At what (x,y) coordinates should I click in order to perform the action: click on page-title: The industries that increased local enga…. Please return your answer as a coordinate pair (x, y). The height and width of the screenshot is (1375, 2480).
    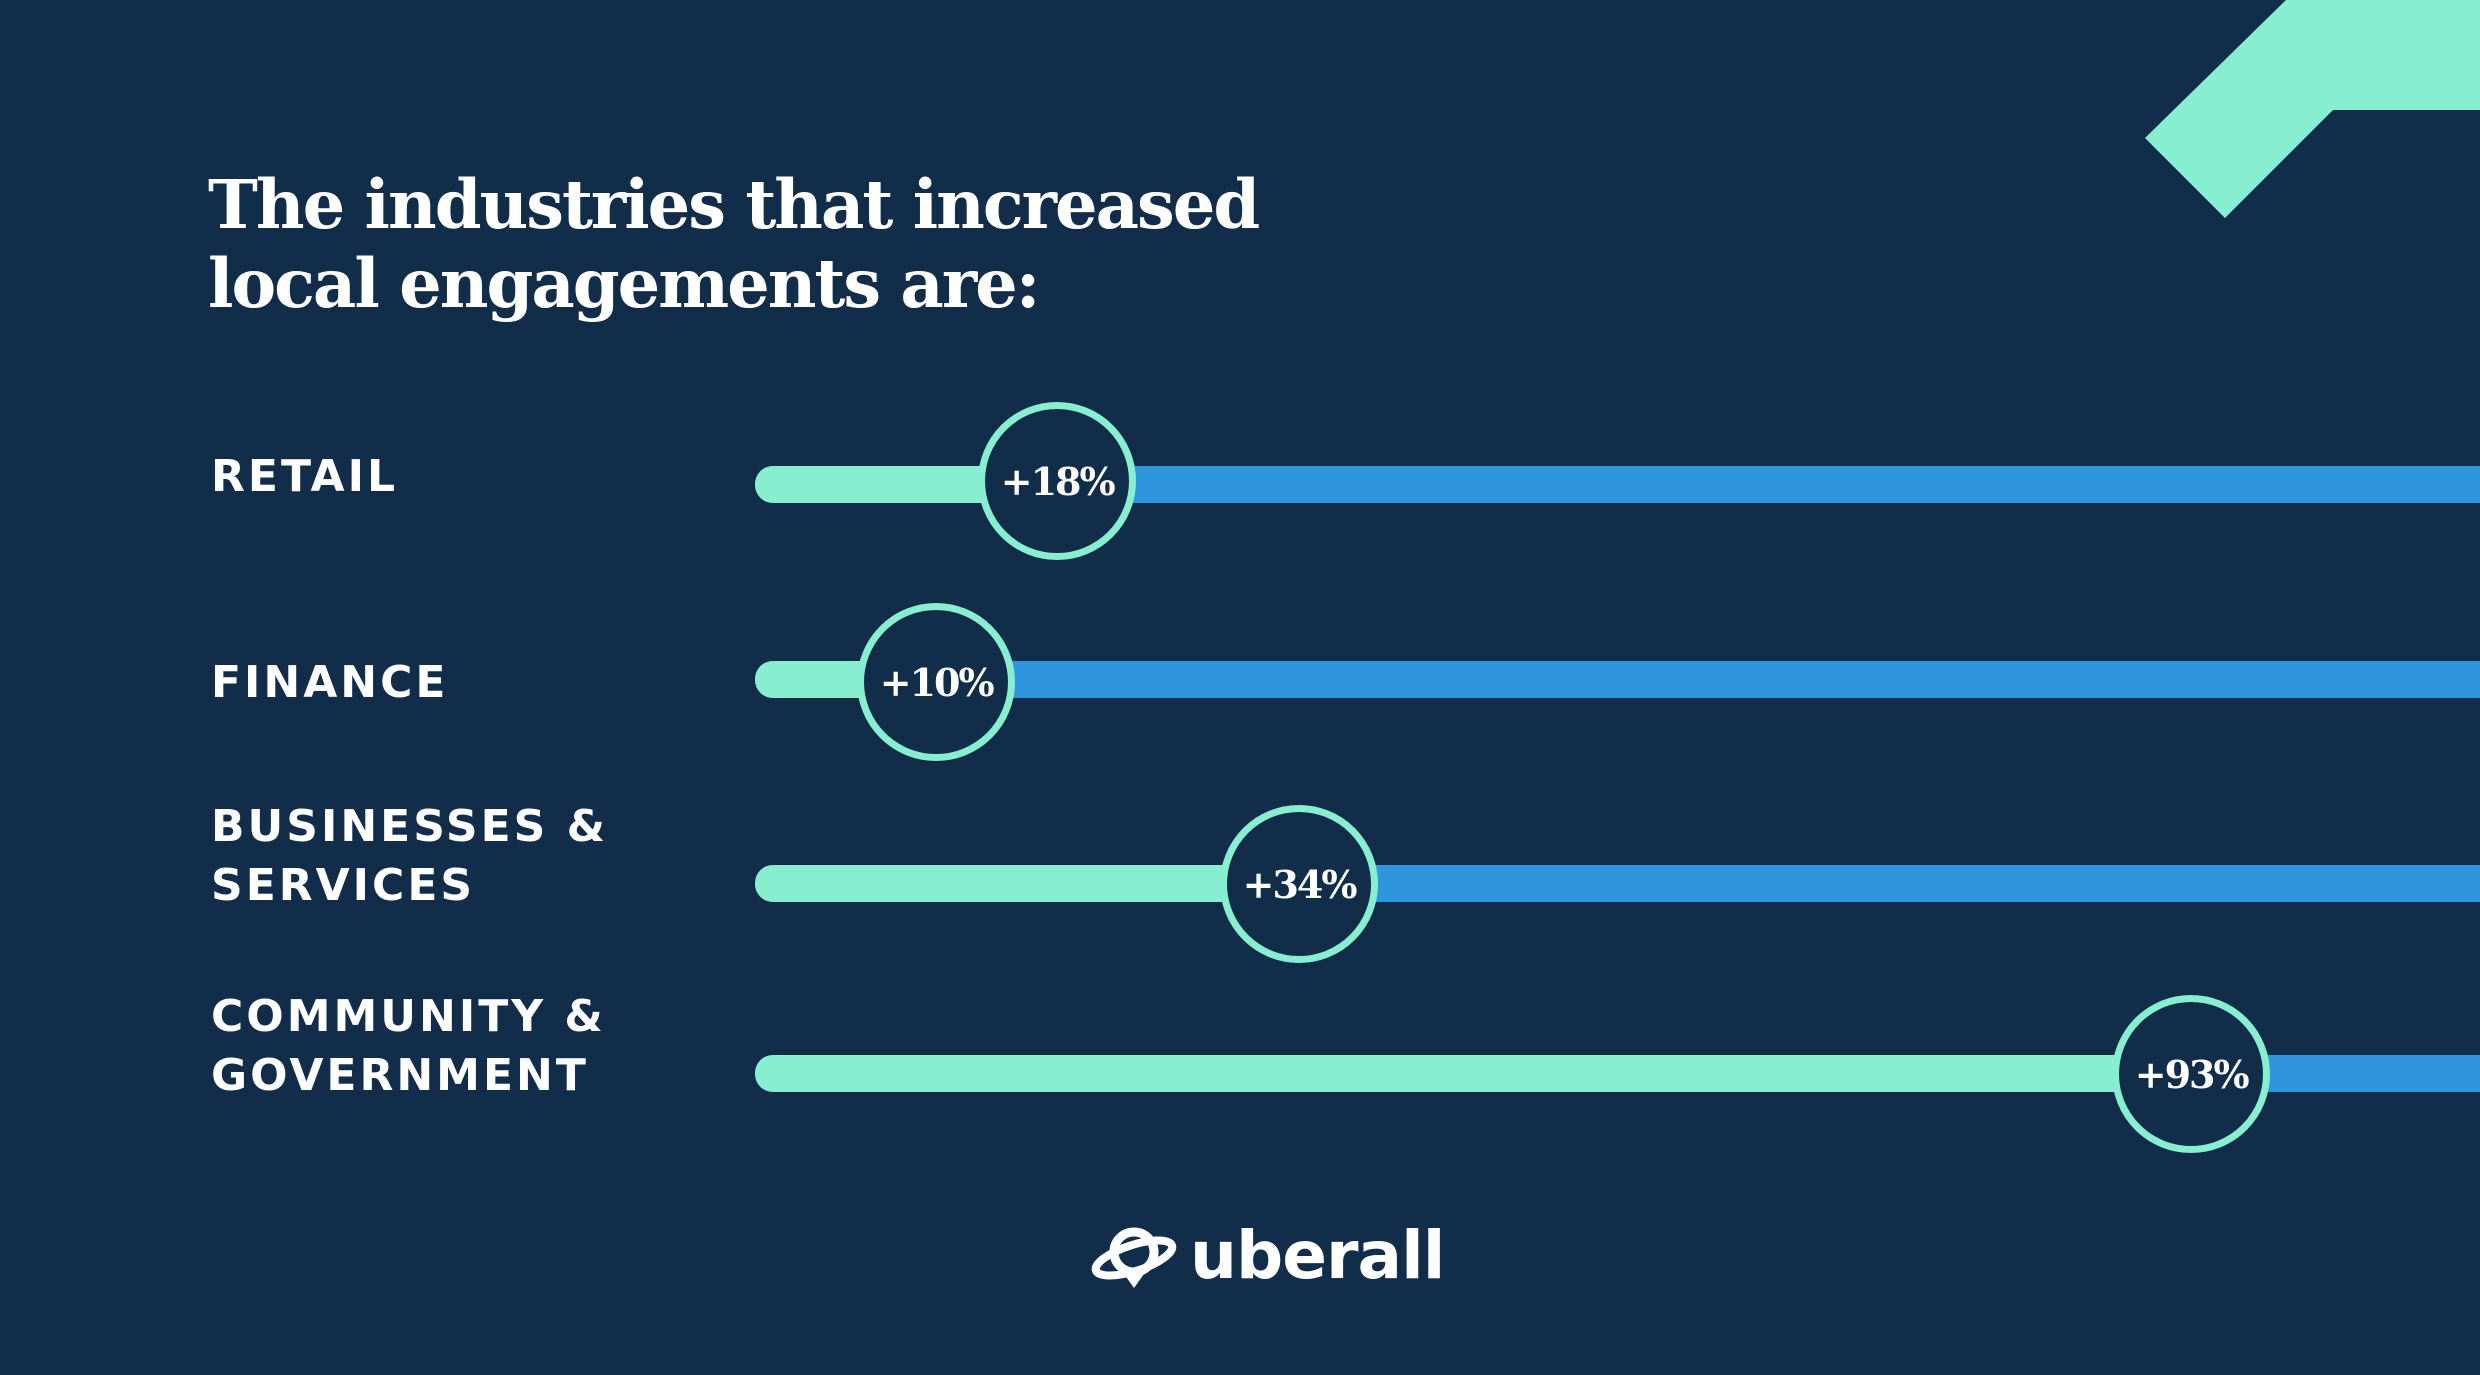
    Looking at the image, I should click on (734, 244).